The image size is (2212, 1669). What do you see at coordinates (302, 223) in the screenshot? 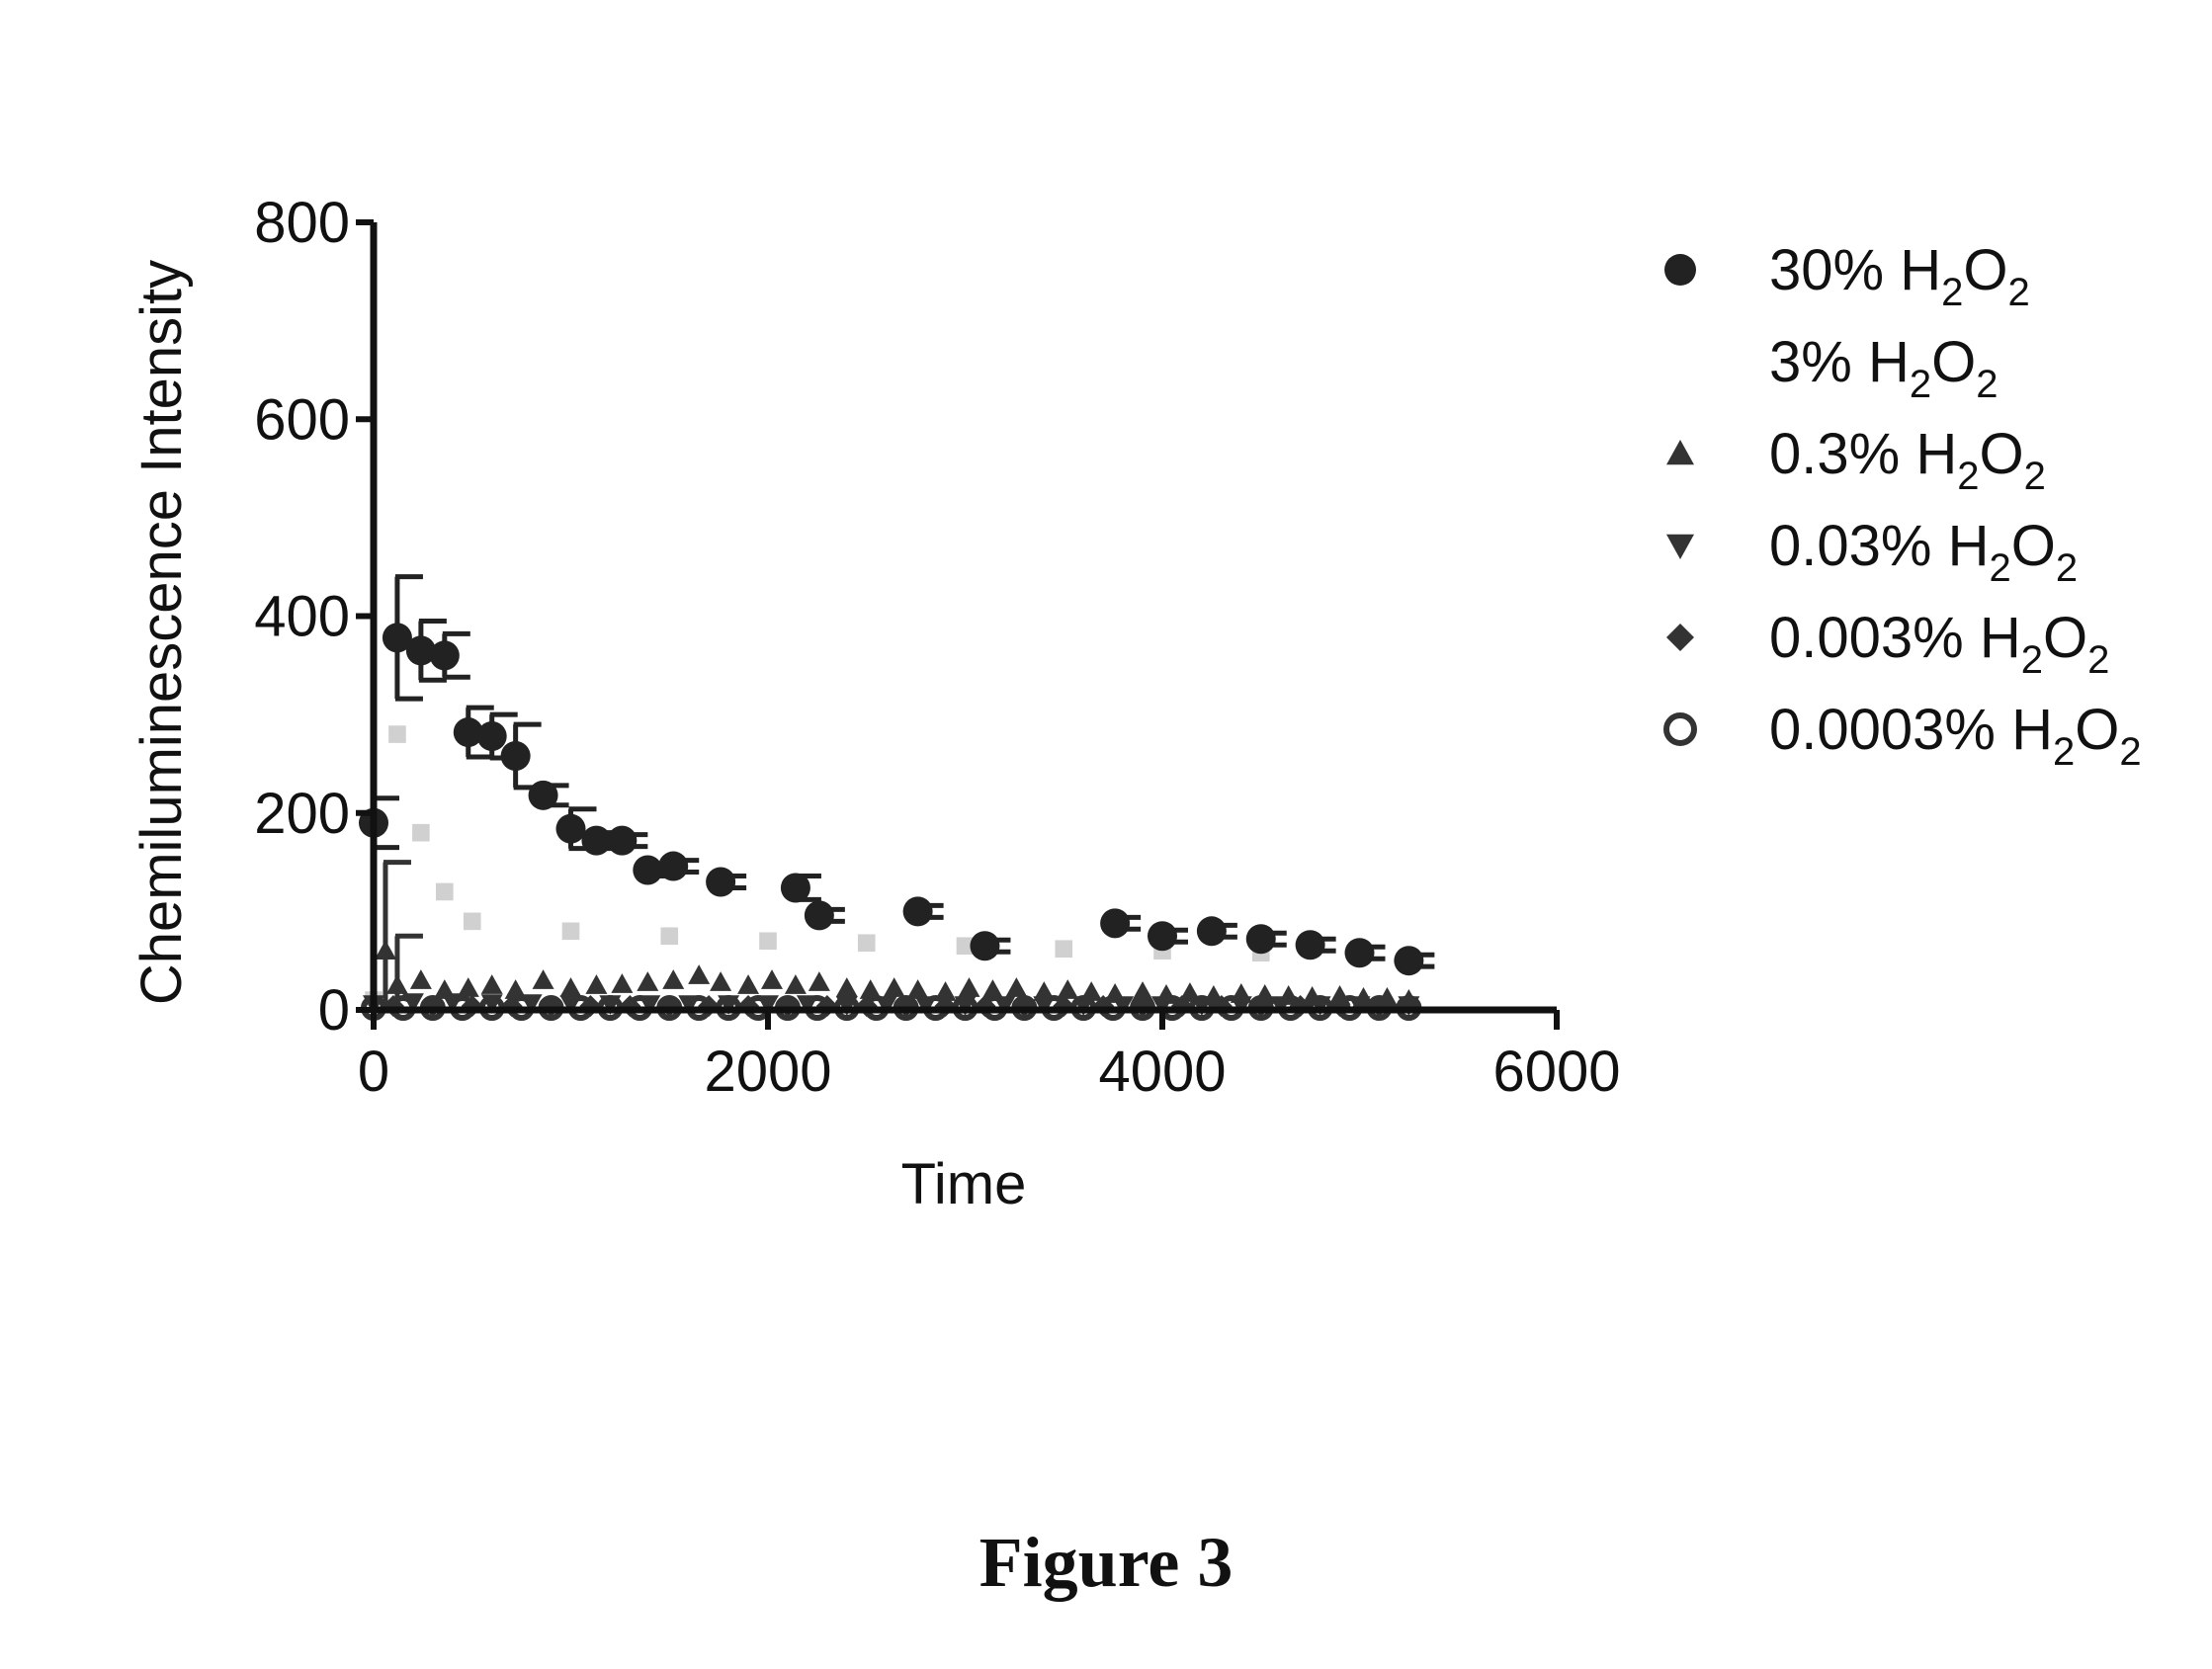
I see `y-tick-label: 800` at bounding box center [302, 223].